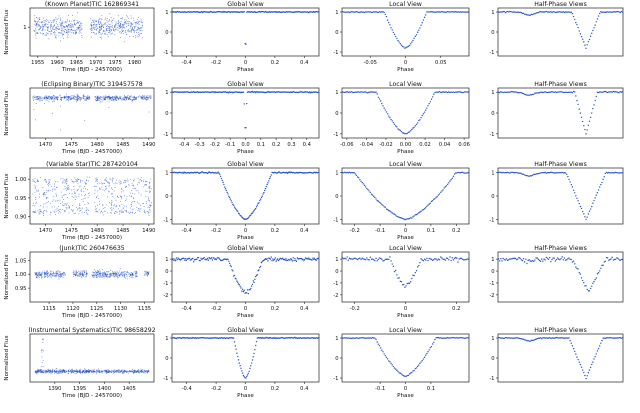 This screenshot has width=640, height=413. I want to click on row-title: (Eclipsing Binary)TIC 319457578, so click(92, 84).